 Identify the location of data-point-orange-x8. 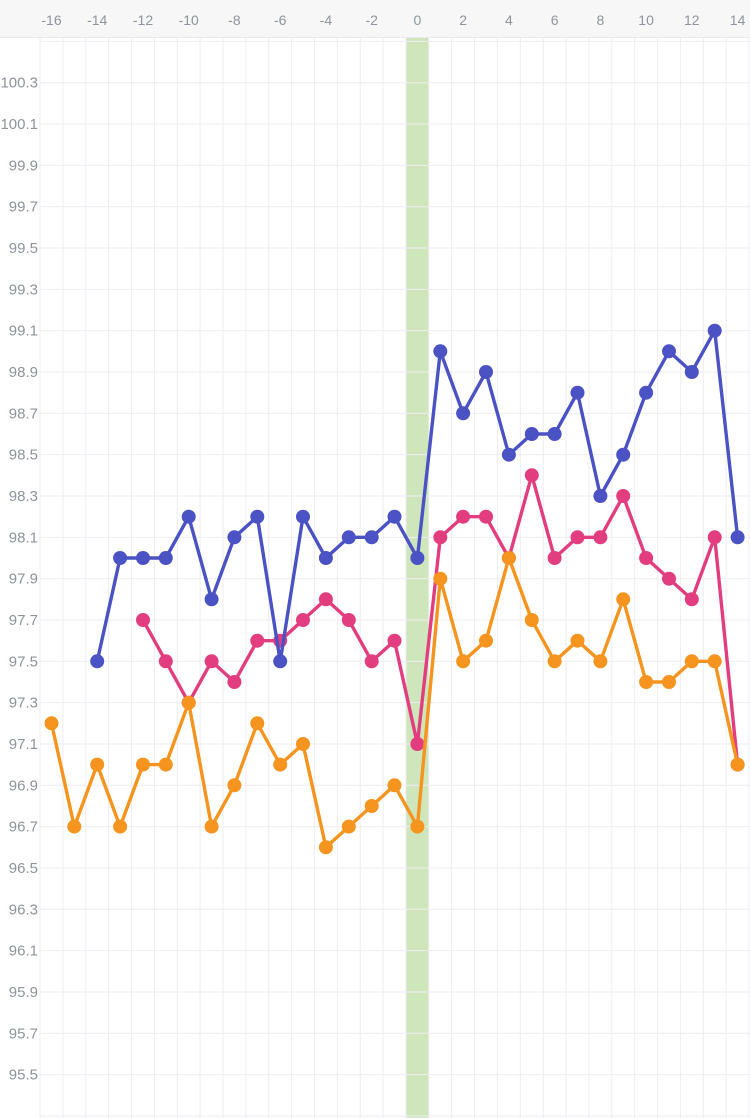
(600, 661).